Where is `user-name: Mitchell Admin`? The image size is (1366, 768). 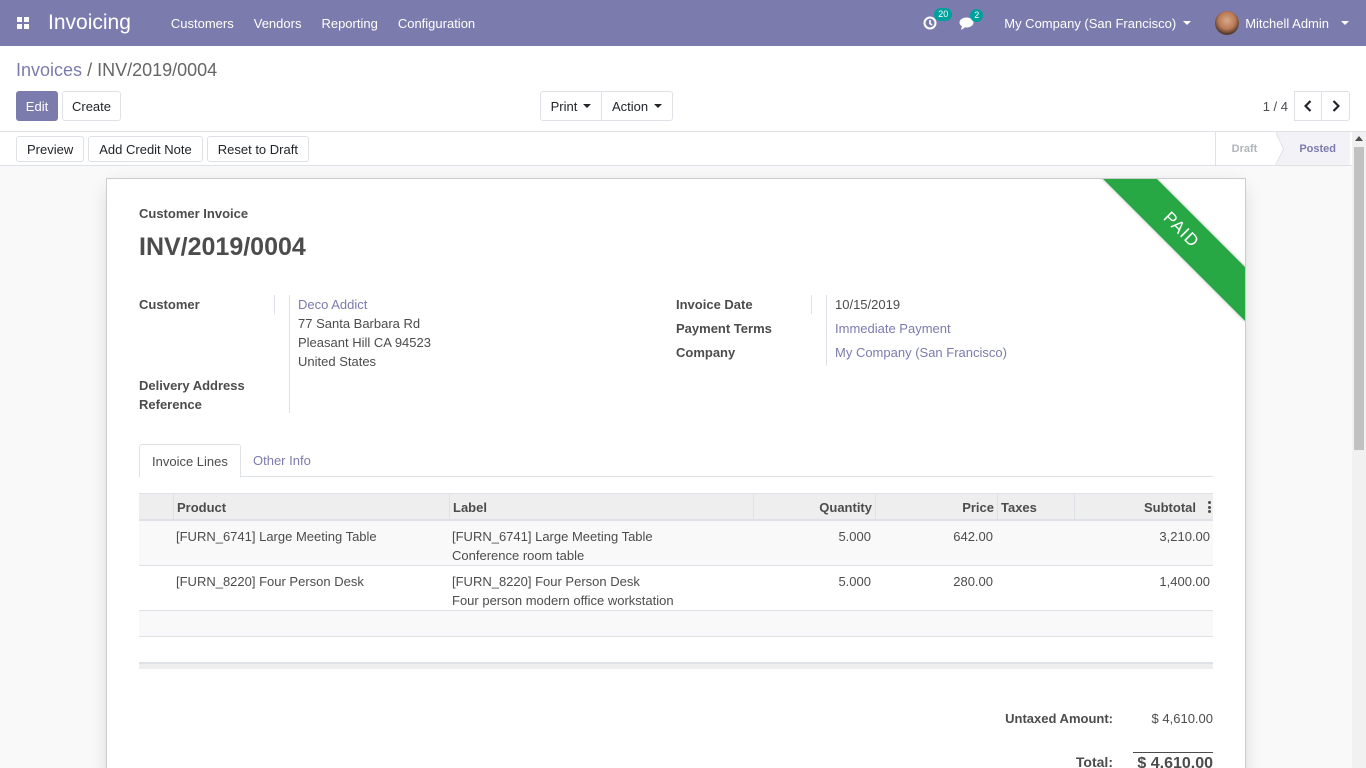 user-name: Mitchell Admin is located at coordinates (1287, 23).